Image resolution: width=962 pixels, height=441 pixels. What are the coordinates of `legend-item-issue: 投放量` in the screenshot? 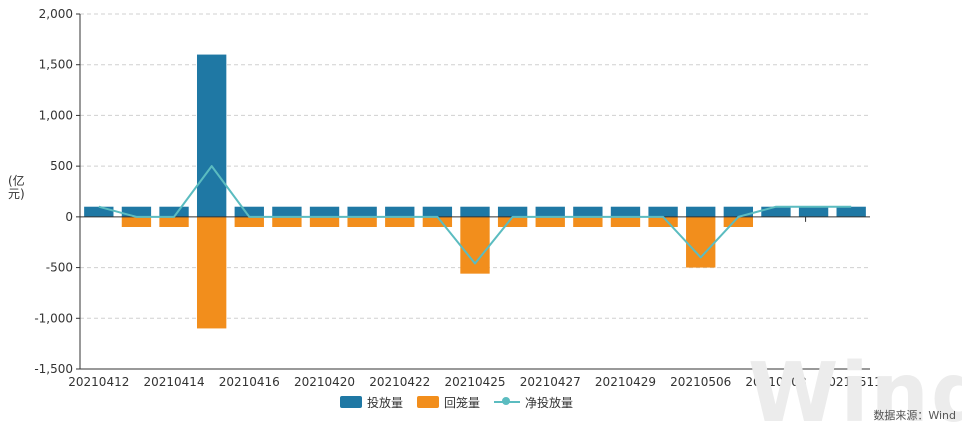 It's located at (371, 402).